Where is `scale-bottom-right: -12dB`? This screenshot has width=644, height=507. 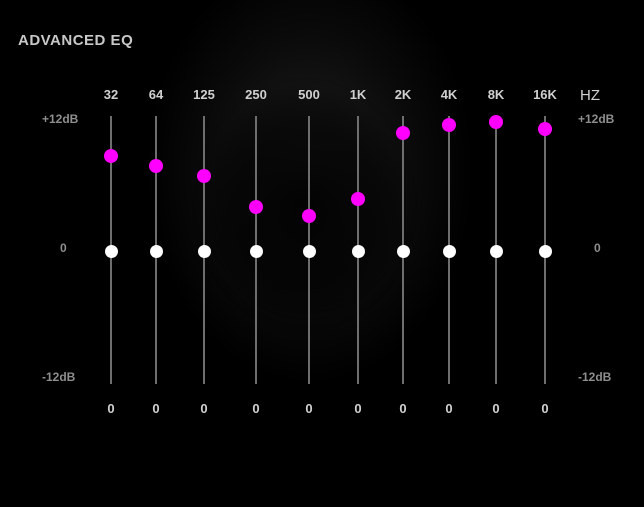 scale-bottom-right: -12dB is located at coordinates (595, 377).